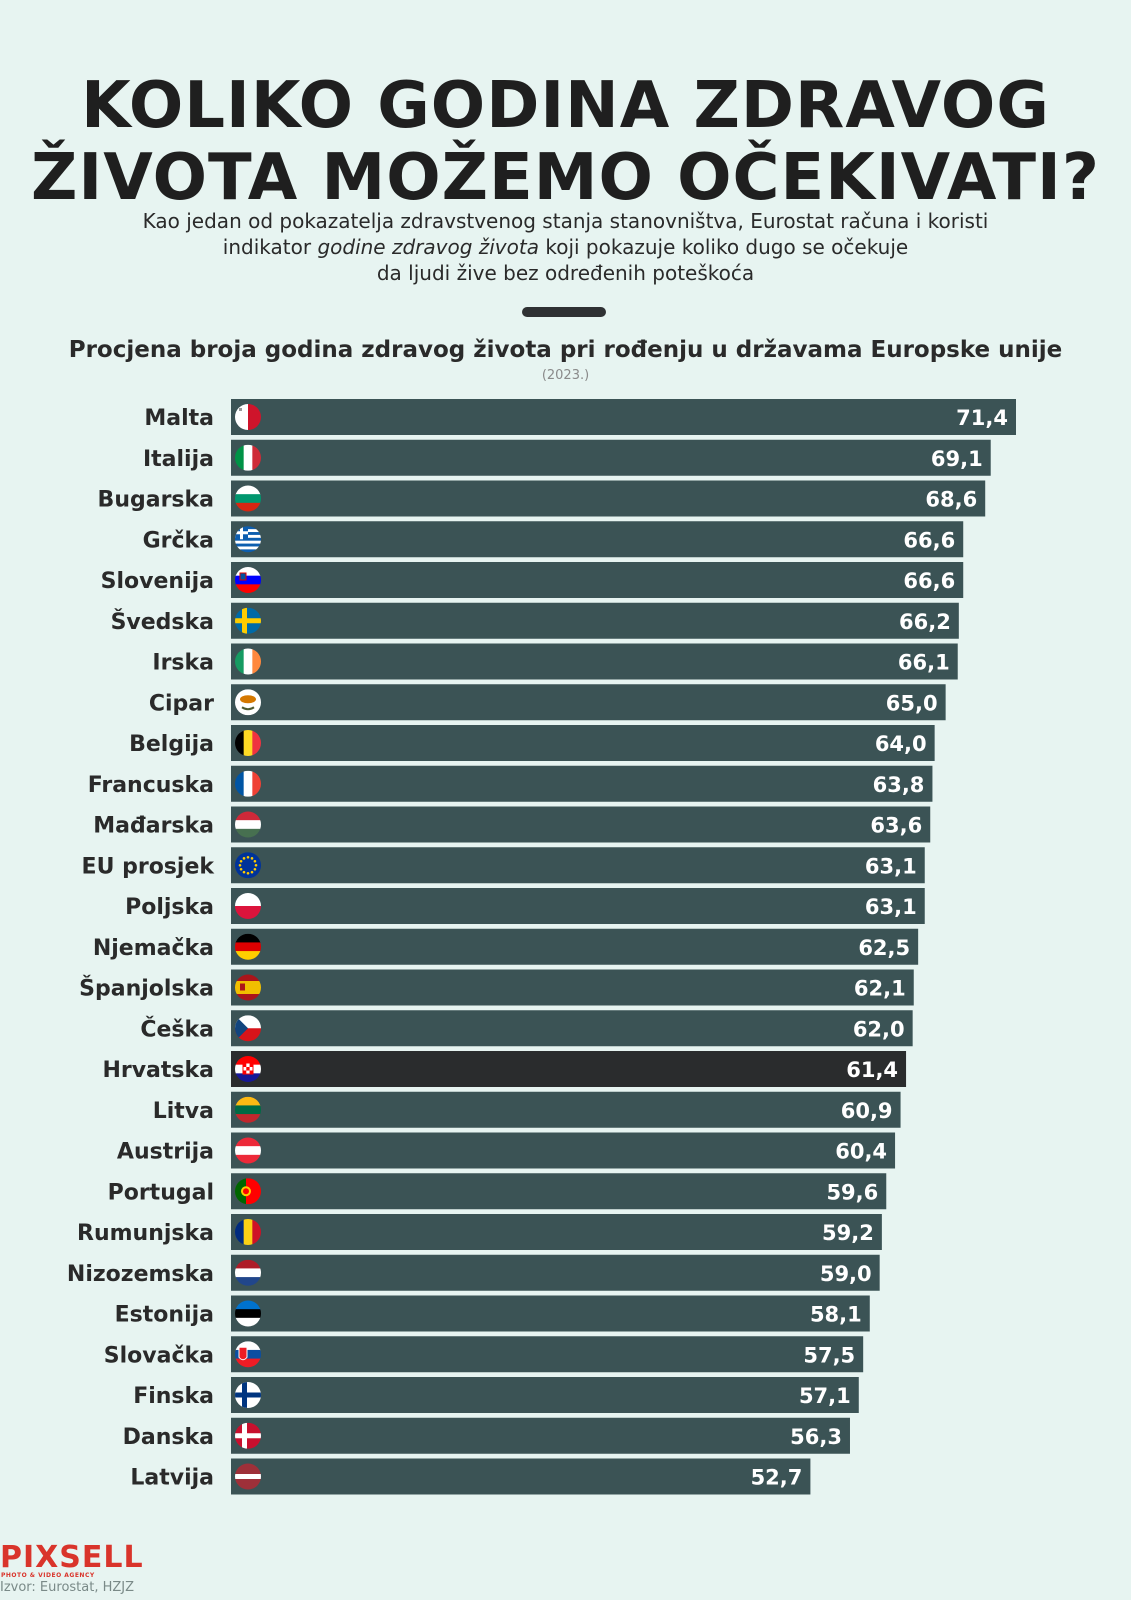 The height and width of the screenshot is (1600, 1131). I want to click on title-line-2: ŽIVOTA MOŽEMO OČEKIVATI?, so click(565, 178).